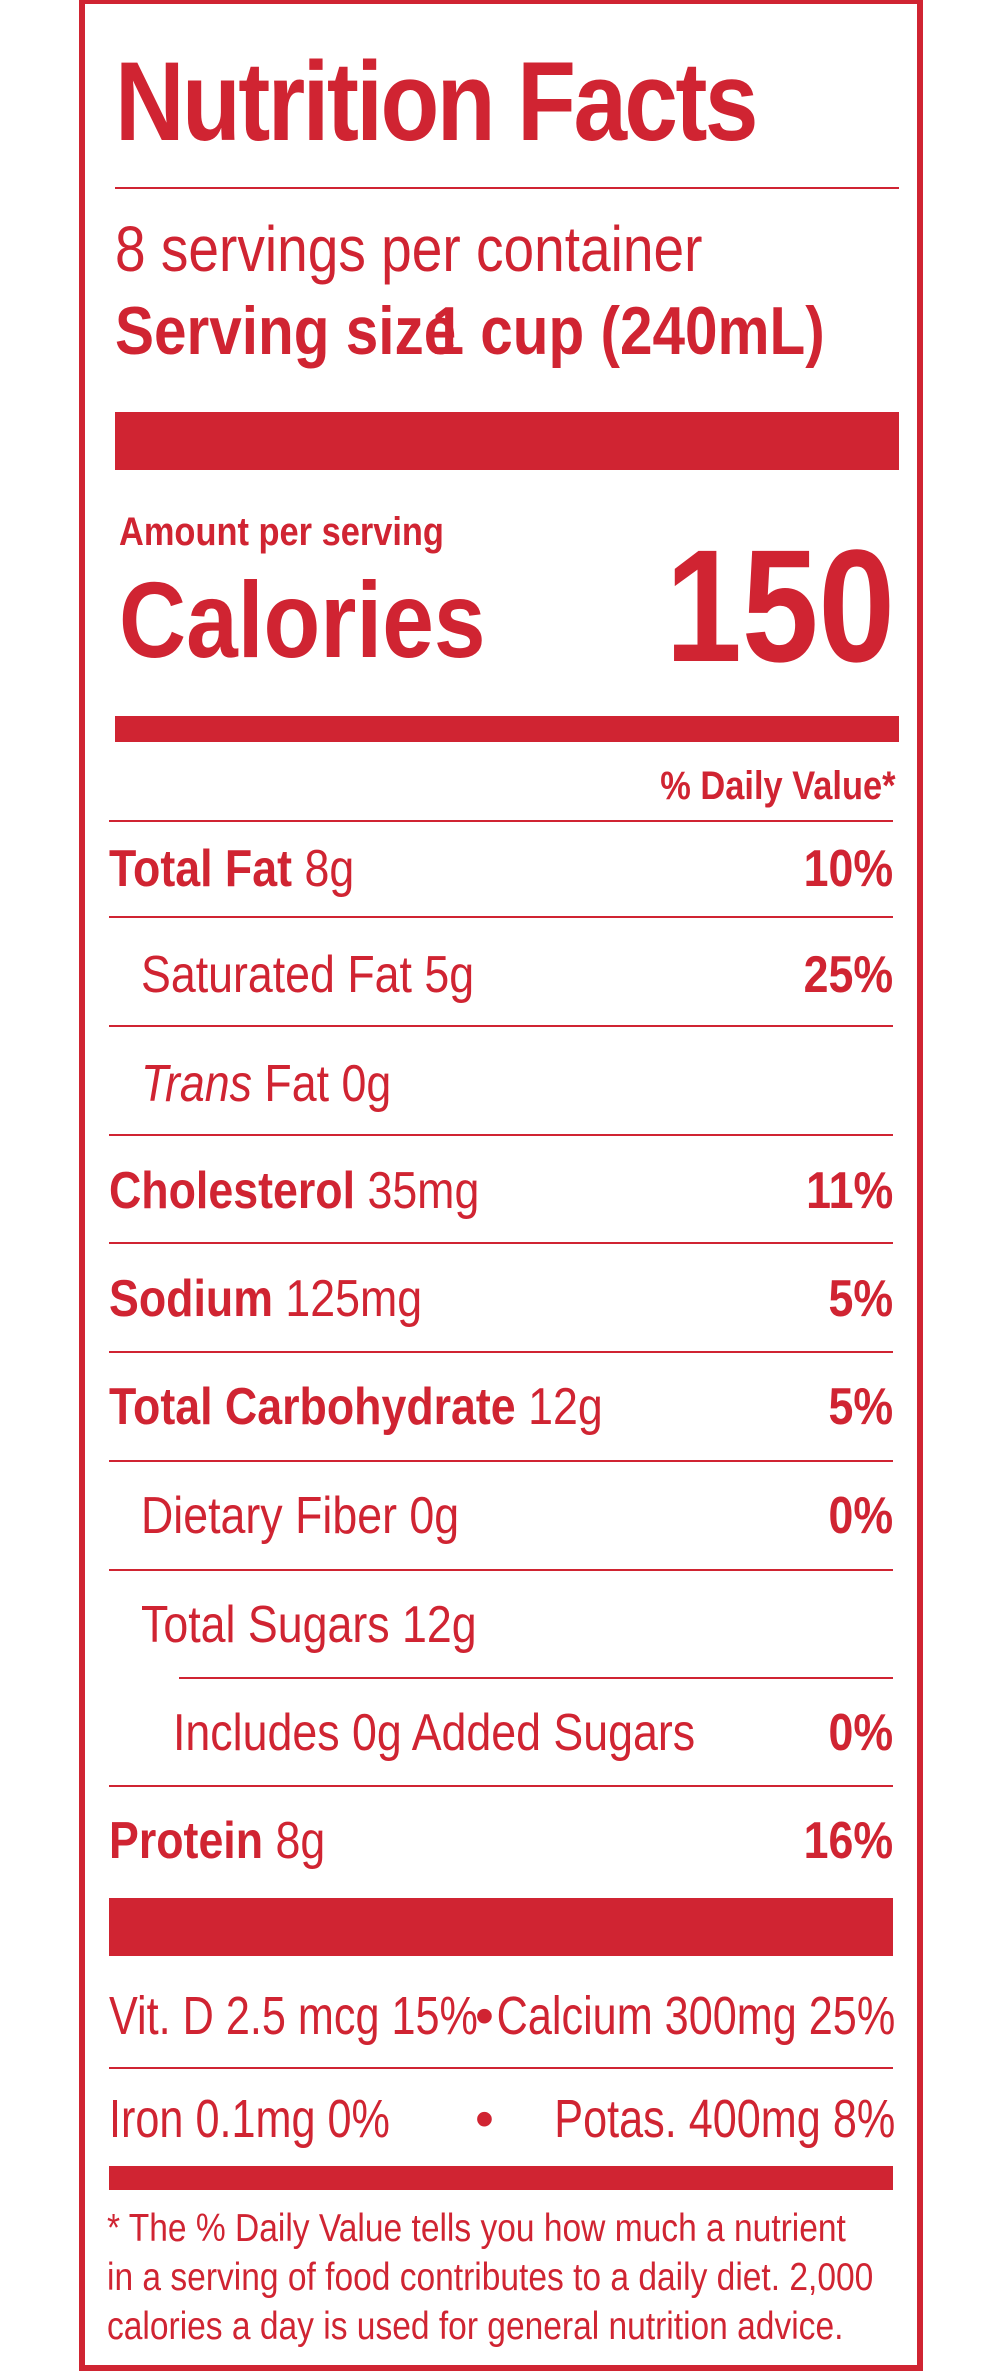 This screenshot has width=1000, height=2371. I want to click on nutrient-name: Protein, so click(186, 1841).